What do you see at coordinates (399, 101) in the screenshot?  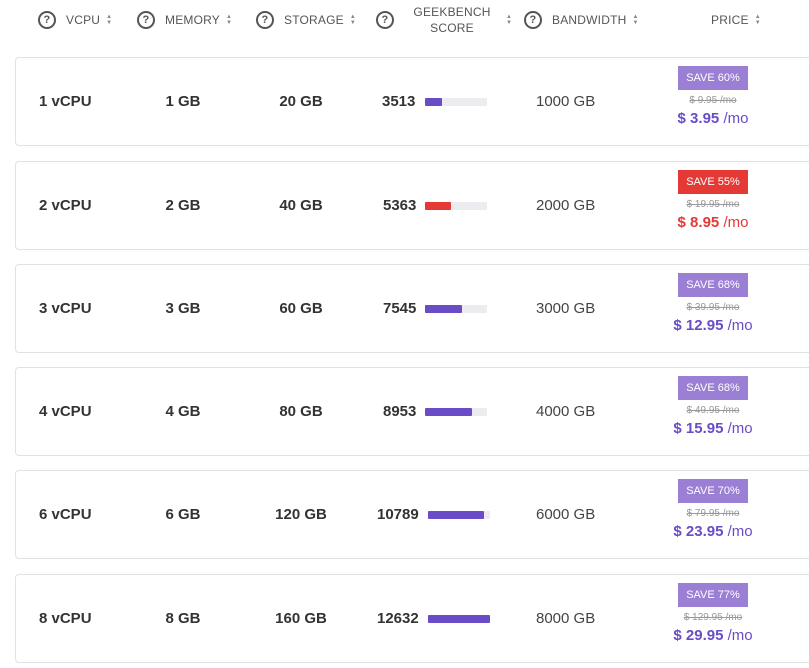 I see `plan-geekbench-score: 3513` at bounding box center [399, 101].